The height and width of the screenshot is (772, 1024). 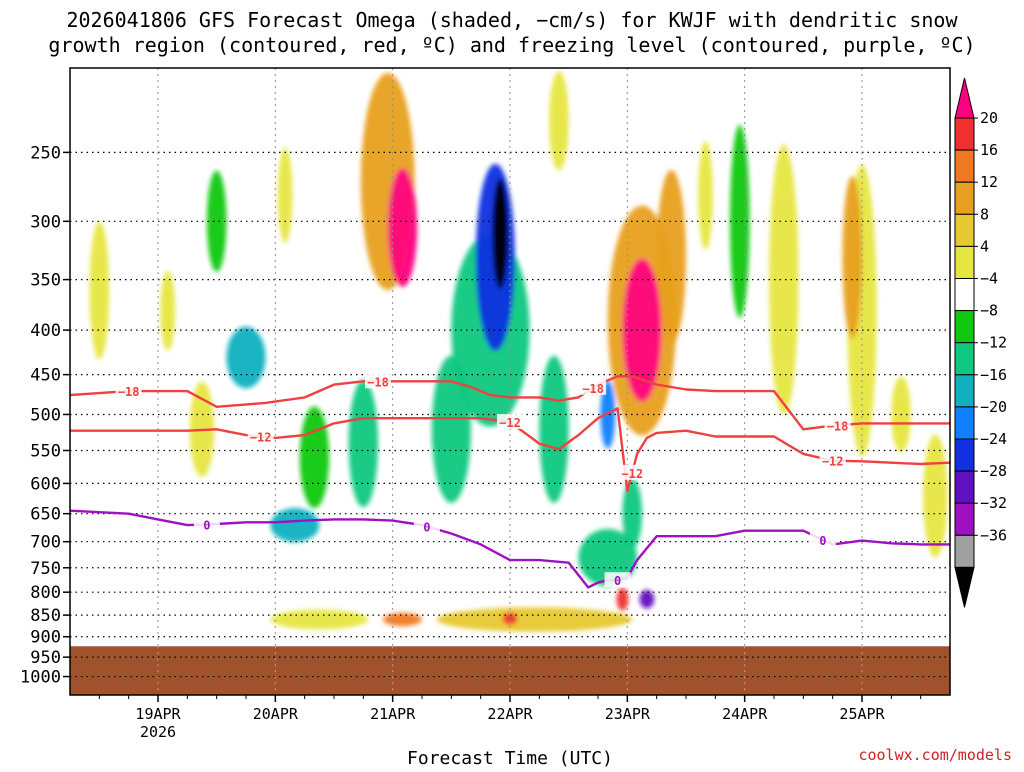 I want to click on colorbar-label-11: −28, so click(x=993, y=471).